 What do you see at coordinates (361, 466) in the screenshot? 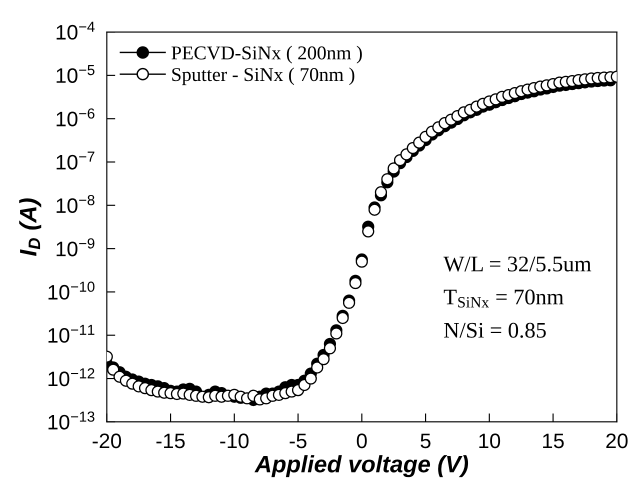
I see `x-axis-title: Applied voltage (V)` at bounding box center [361, 466].